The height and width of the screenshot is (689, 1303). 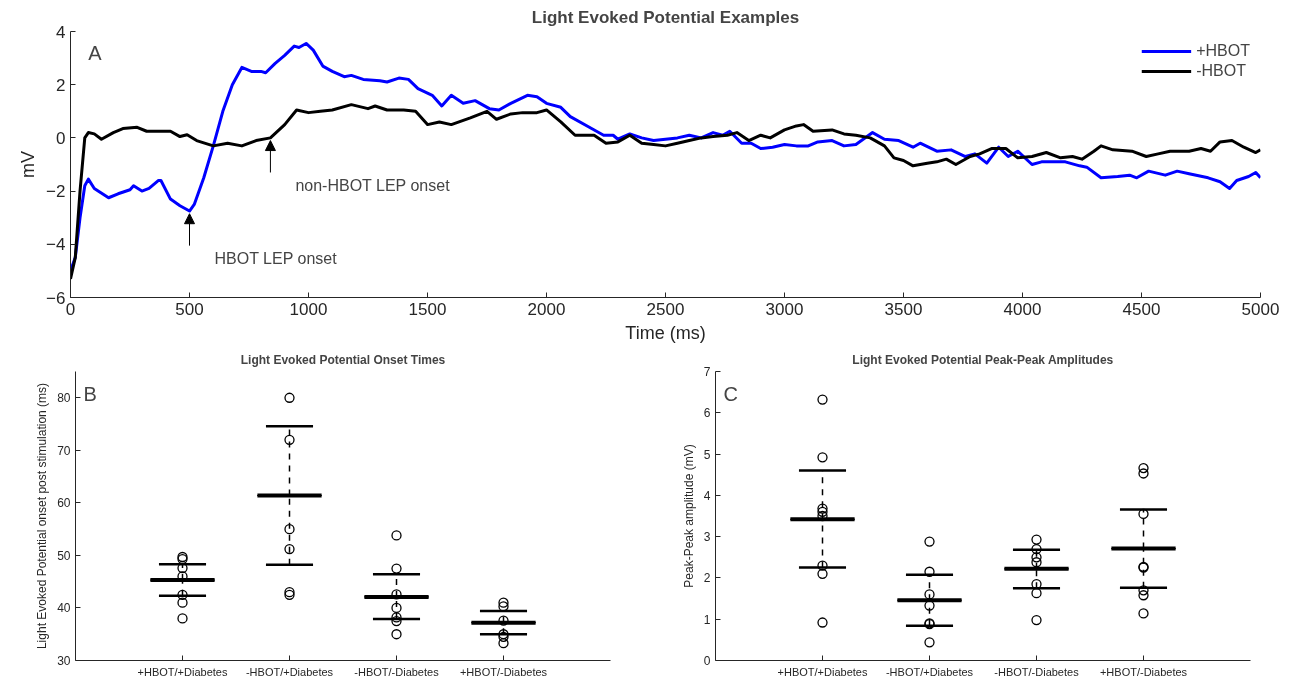 What do you see at coordinates (665, 332) in the screenshot?
I see `x-axis-title: Time (ms)` at bounding box center [665, 332].